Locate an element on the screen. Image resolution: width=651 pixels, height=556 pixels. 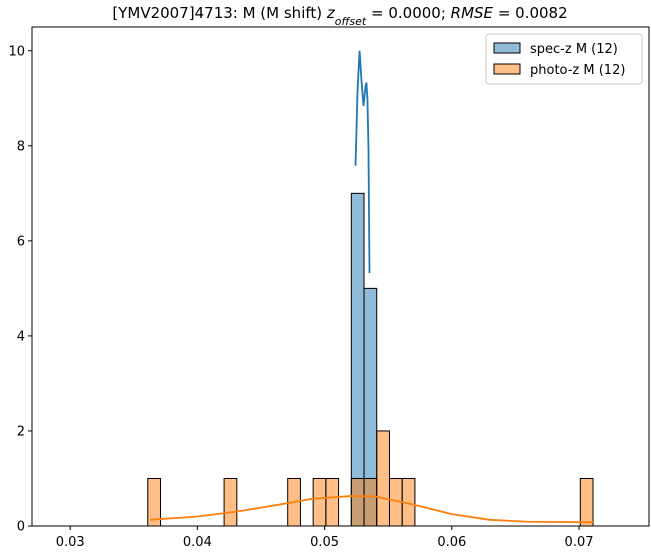
legend-label: photo-z M (12) is located at coordinates (577, 70).